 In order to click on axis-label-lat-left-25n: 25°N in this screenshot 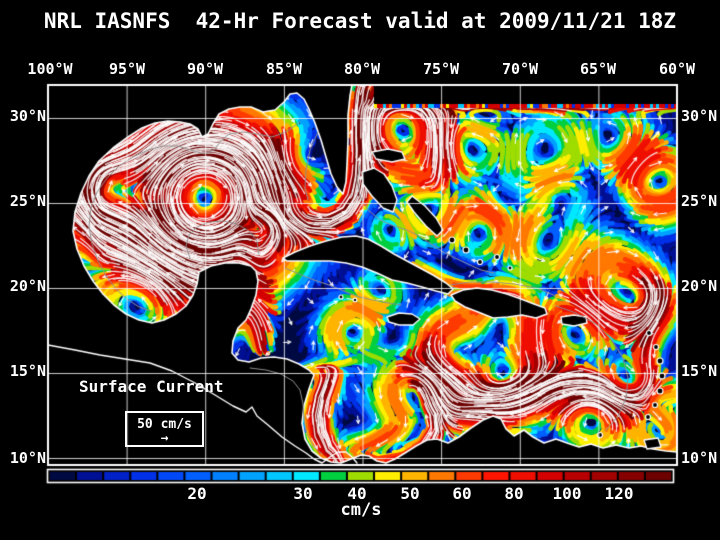, I will do `click(27, 201)`.